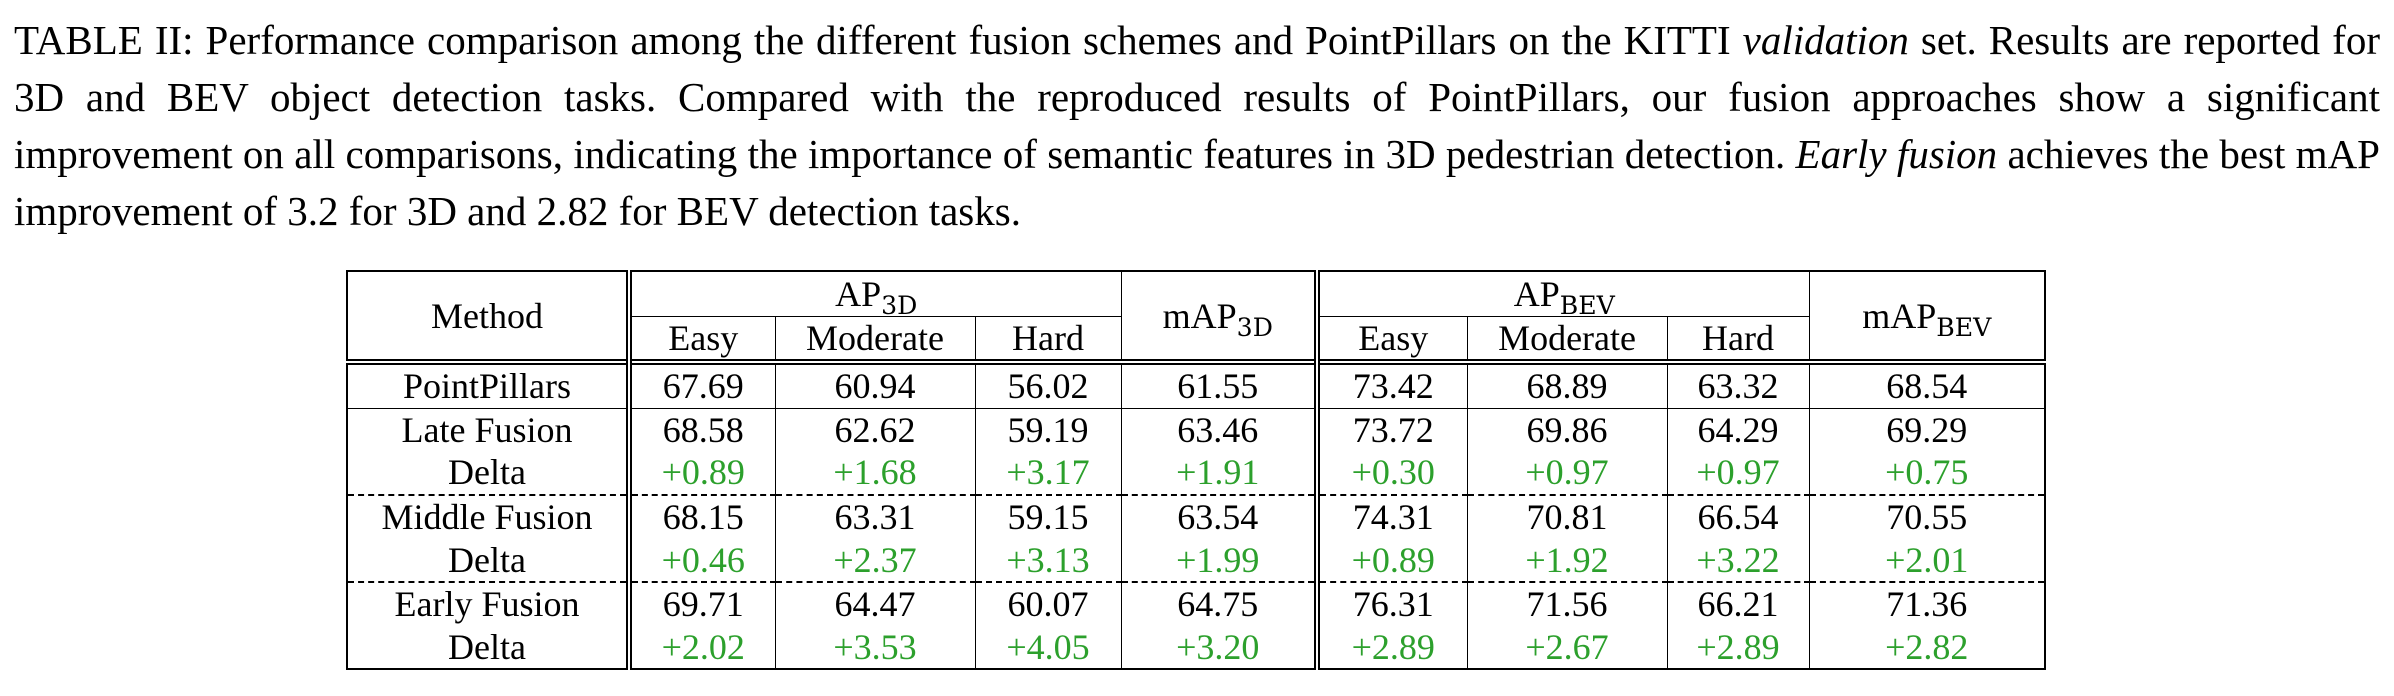 The height and width of the screenshot is (696, 2394). Describe the element at coordinates (1927, 560) in the screenshot. I see `delta-cell: +2.01` at that location.